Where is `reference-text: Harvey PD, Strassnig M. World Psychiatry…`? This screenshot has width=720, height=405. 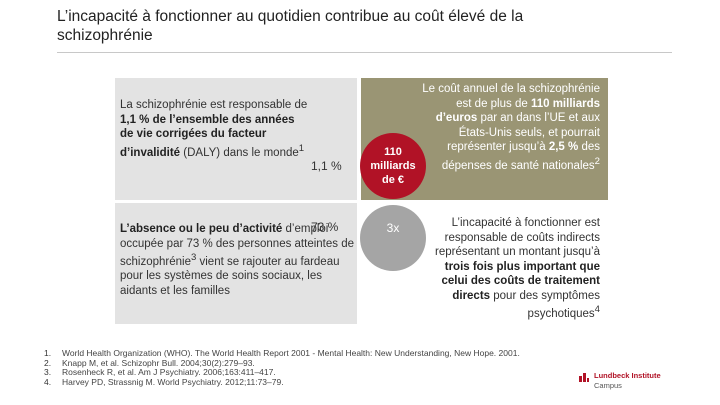
reference-text: Harvey PD, Strassnig M. World Psychiatry… is located at coordinates (173, 381).